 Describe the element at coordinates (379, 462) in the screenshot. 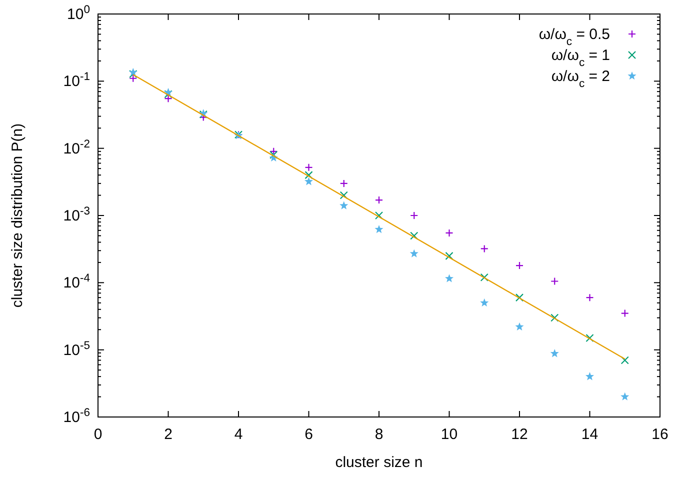

I see `x-axis-title: cluster size n` at that location.